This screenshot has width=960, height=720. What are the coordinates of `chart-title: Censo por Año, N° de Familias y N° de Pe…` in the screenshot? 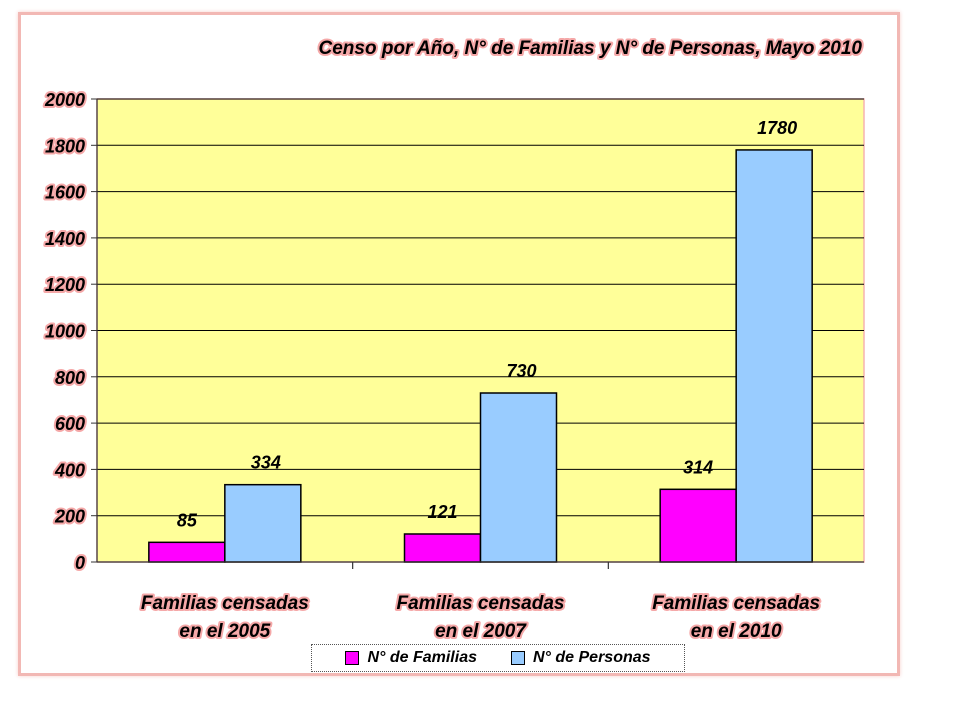 It's located at (591, 48).